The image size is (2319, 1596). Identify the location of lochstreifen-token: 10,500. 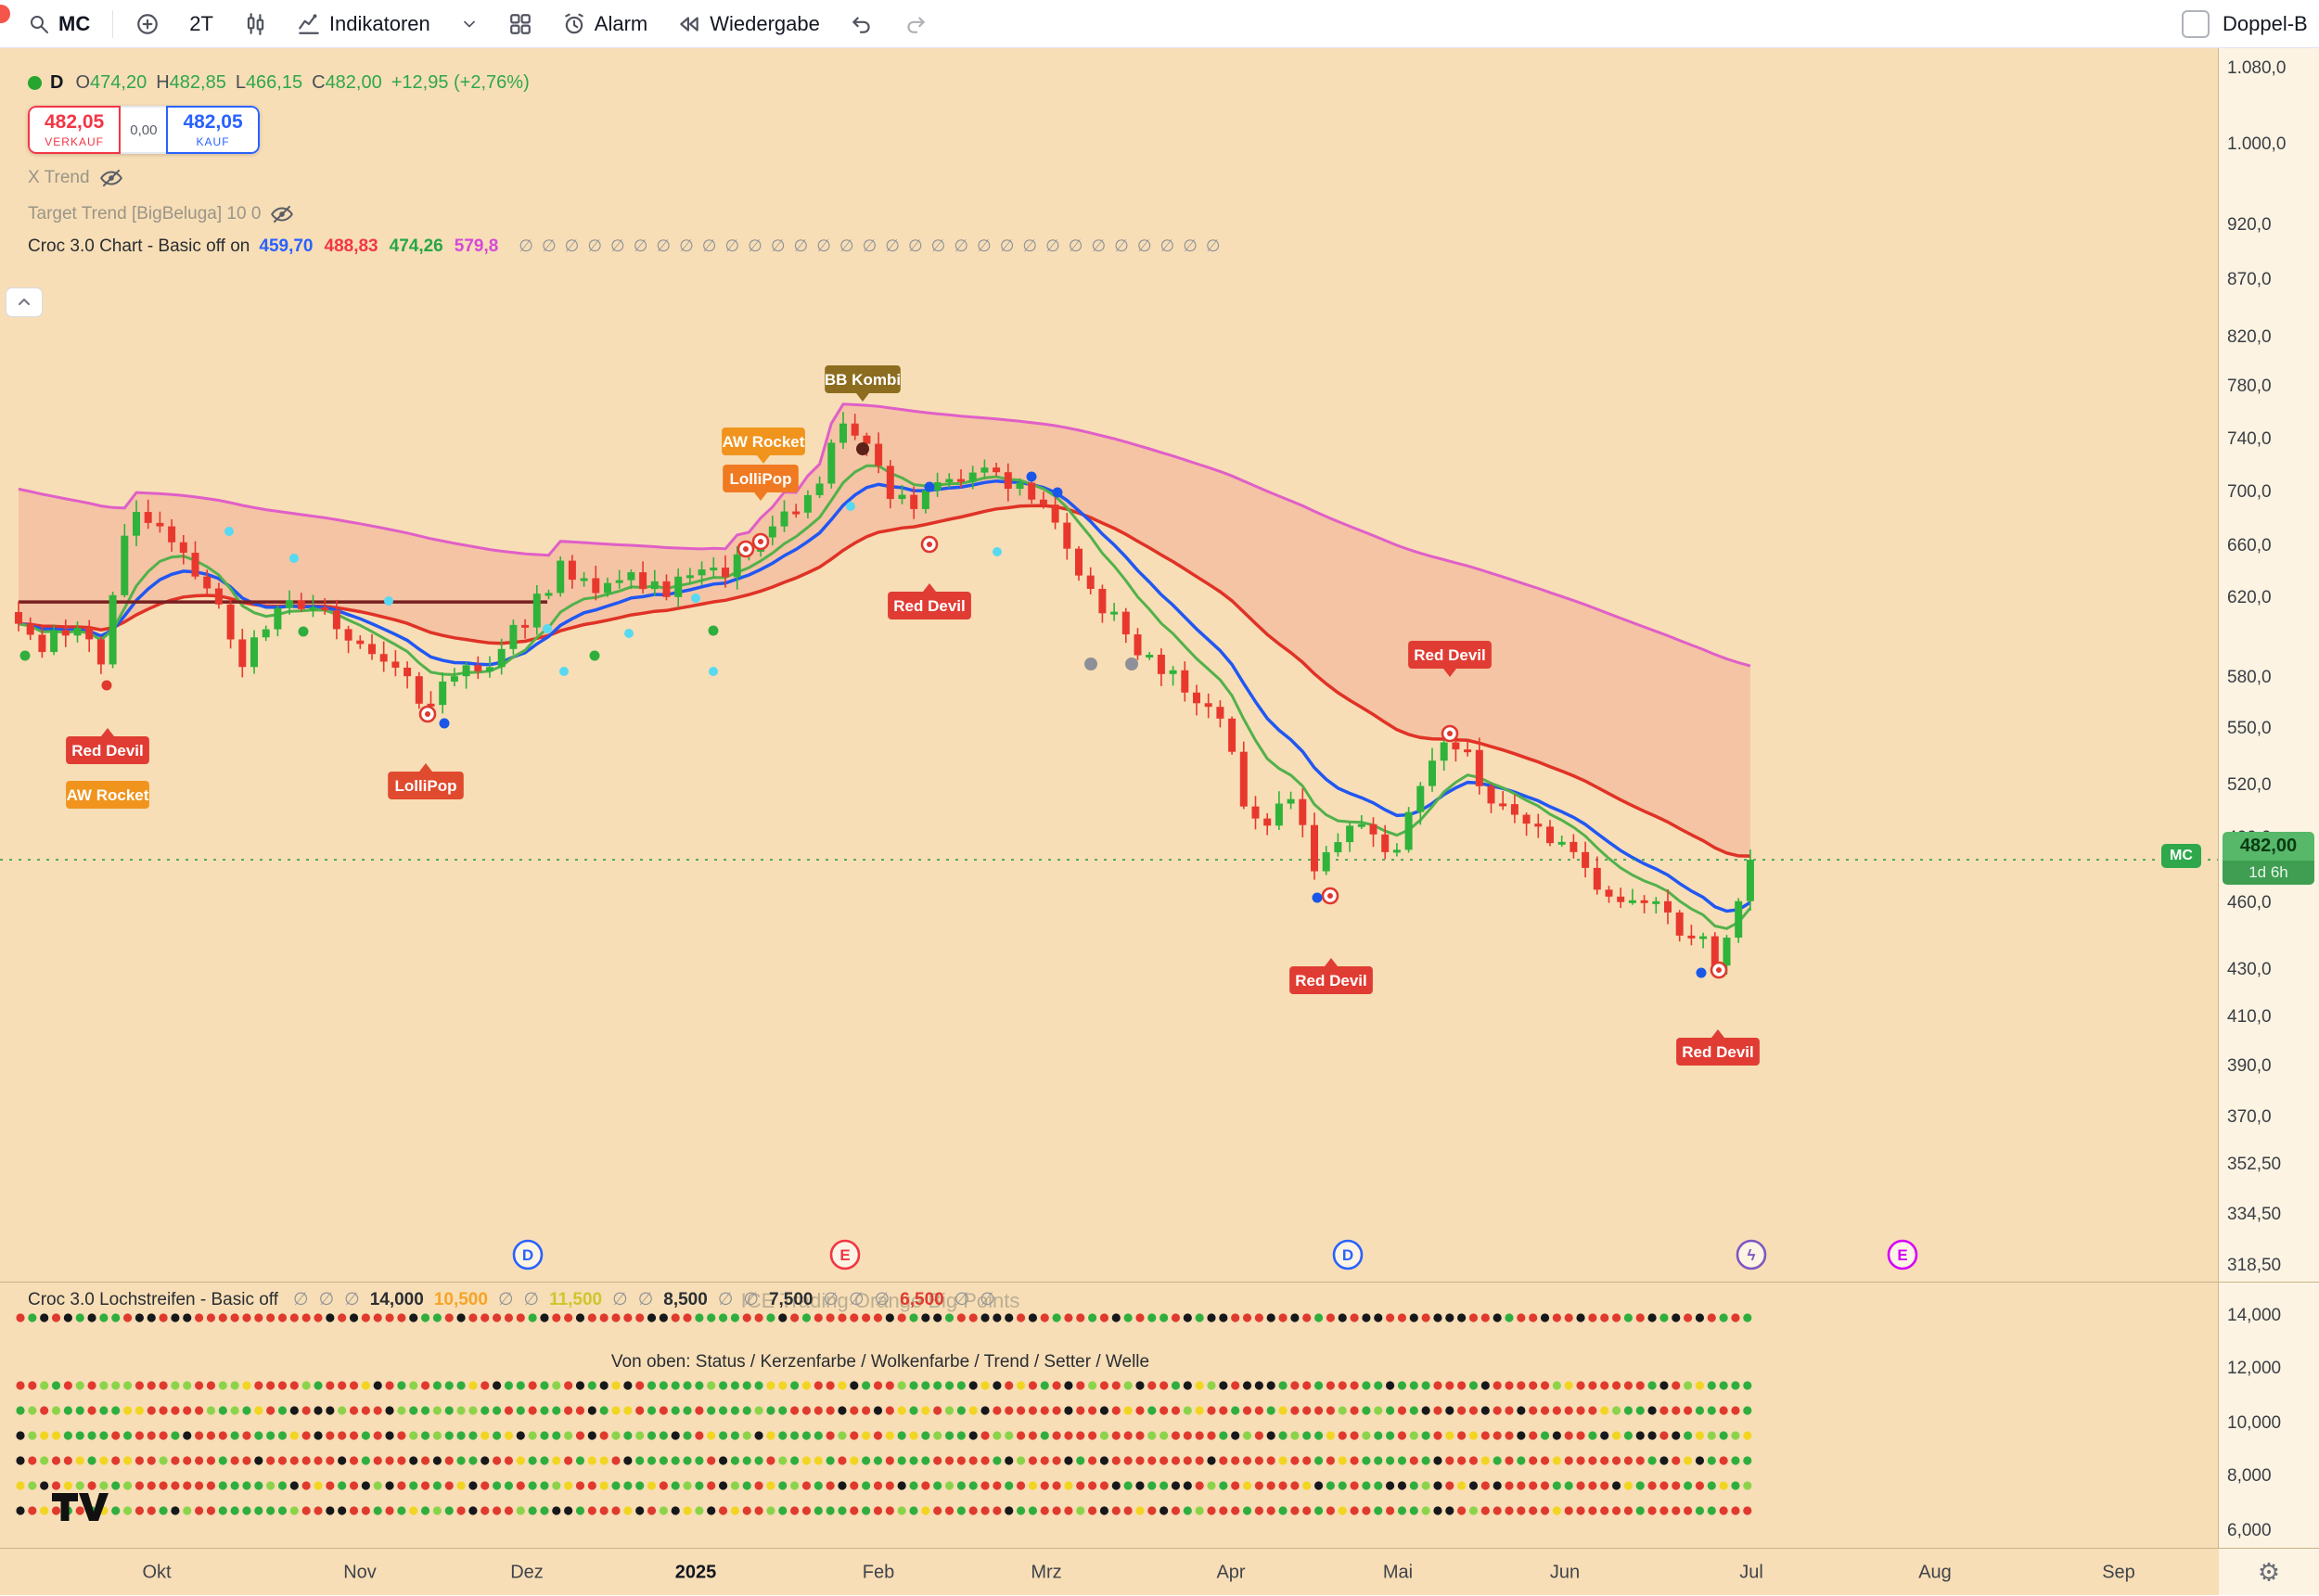
(460, 1299).